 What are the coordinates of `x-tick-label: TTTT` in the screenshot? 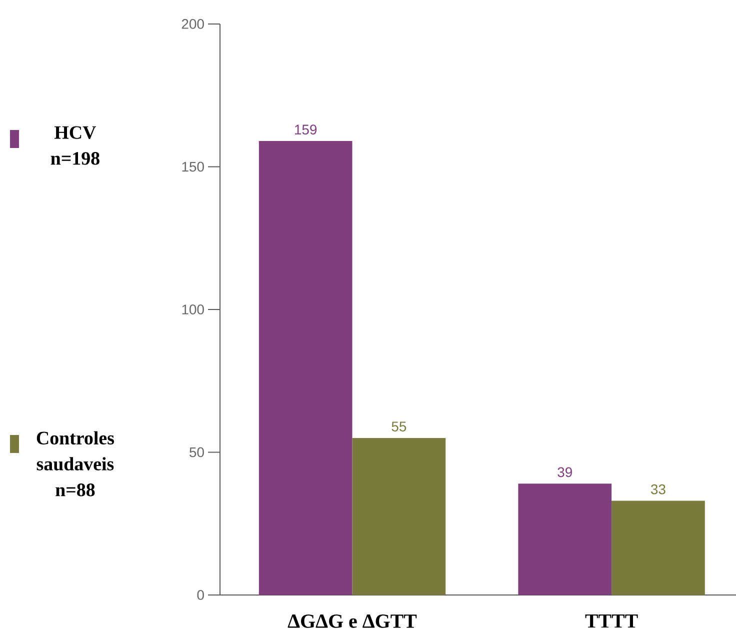 It's located at (611, 621).